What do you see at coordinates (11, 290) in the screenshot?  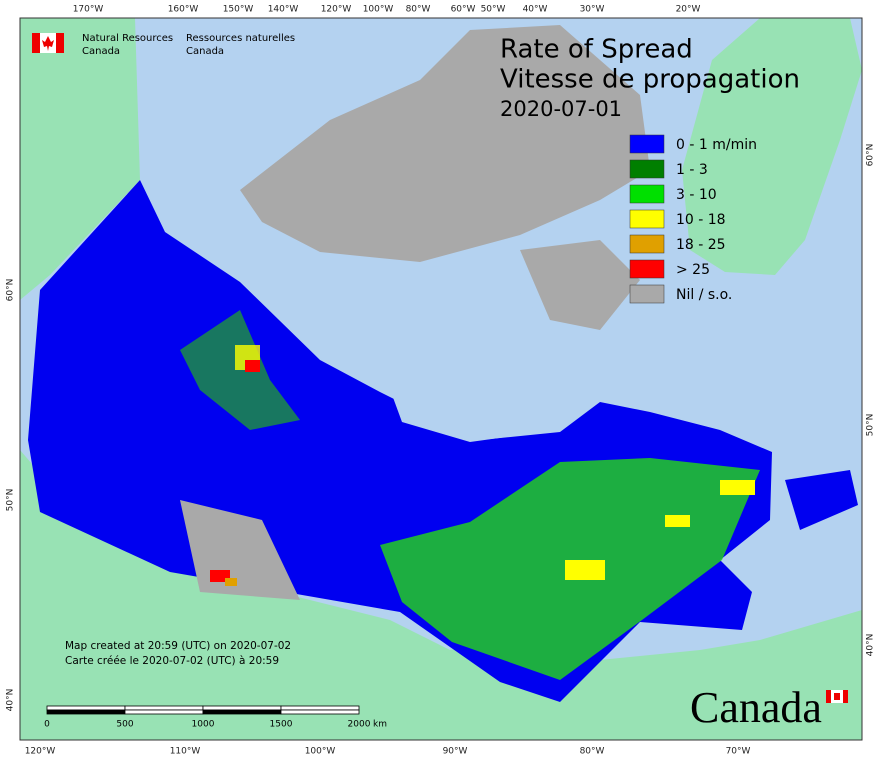 I see `lat-label-left: 60°N` at bounding box center [11, 290].